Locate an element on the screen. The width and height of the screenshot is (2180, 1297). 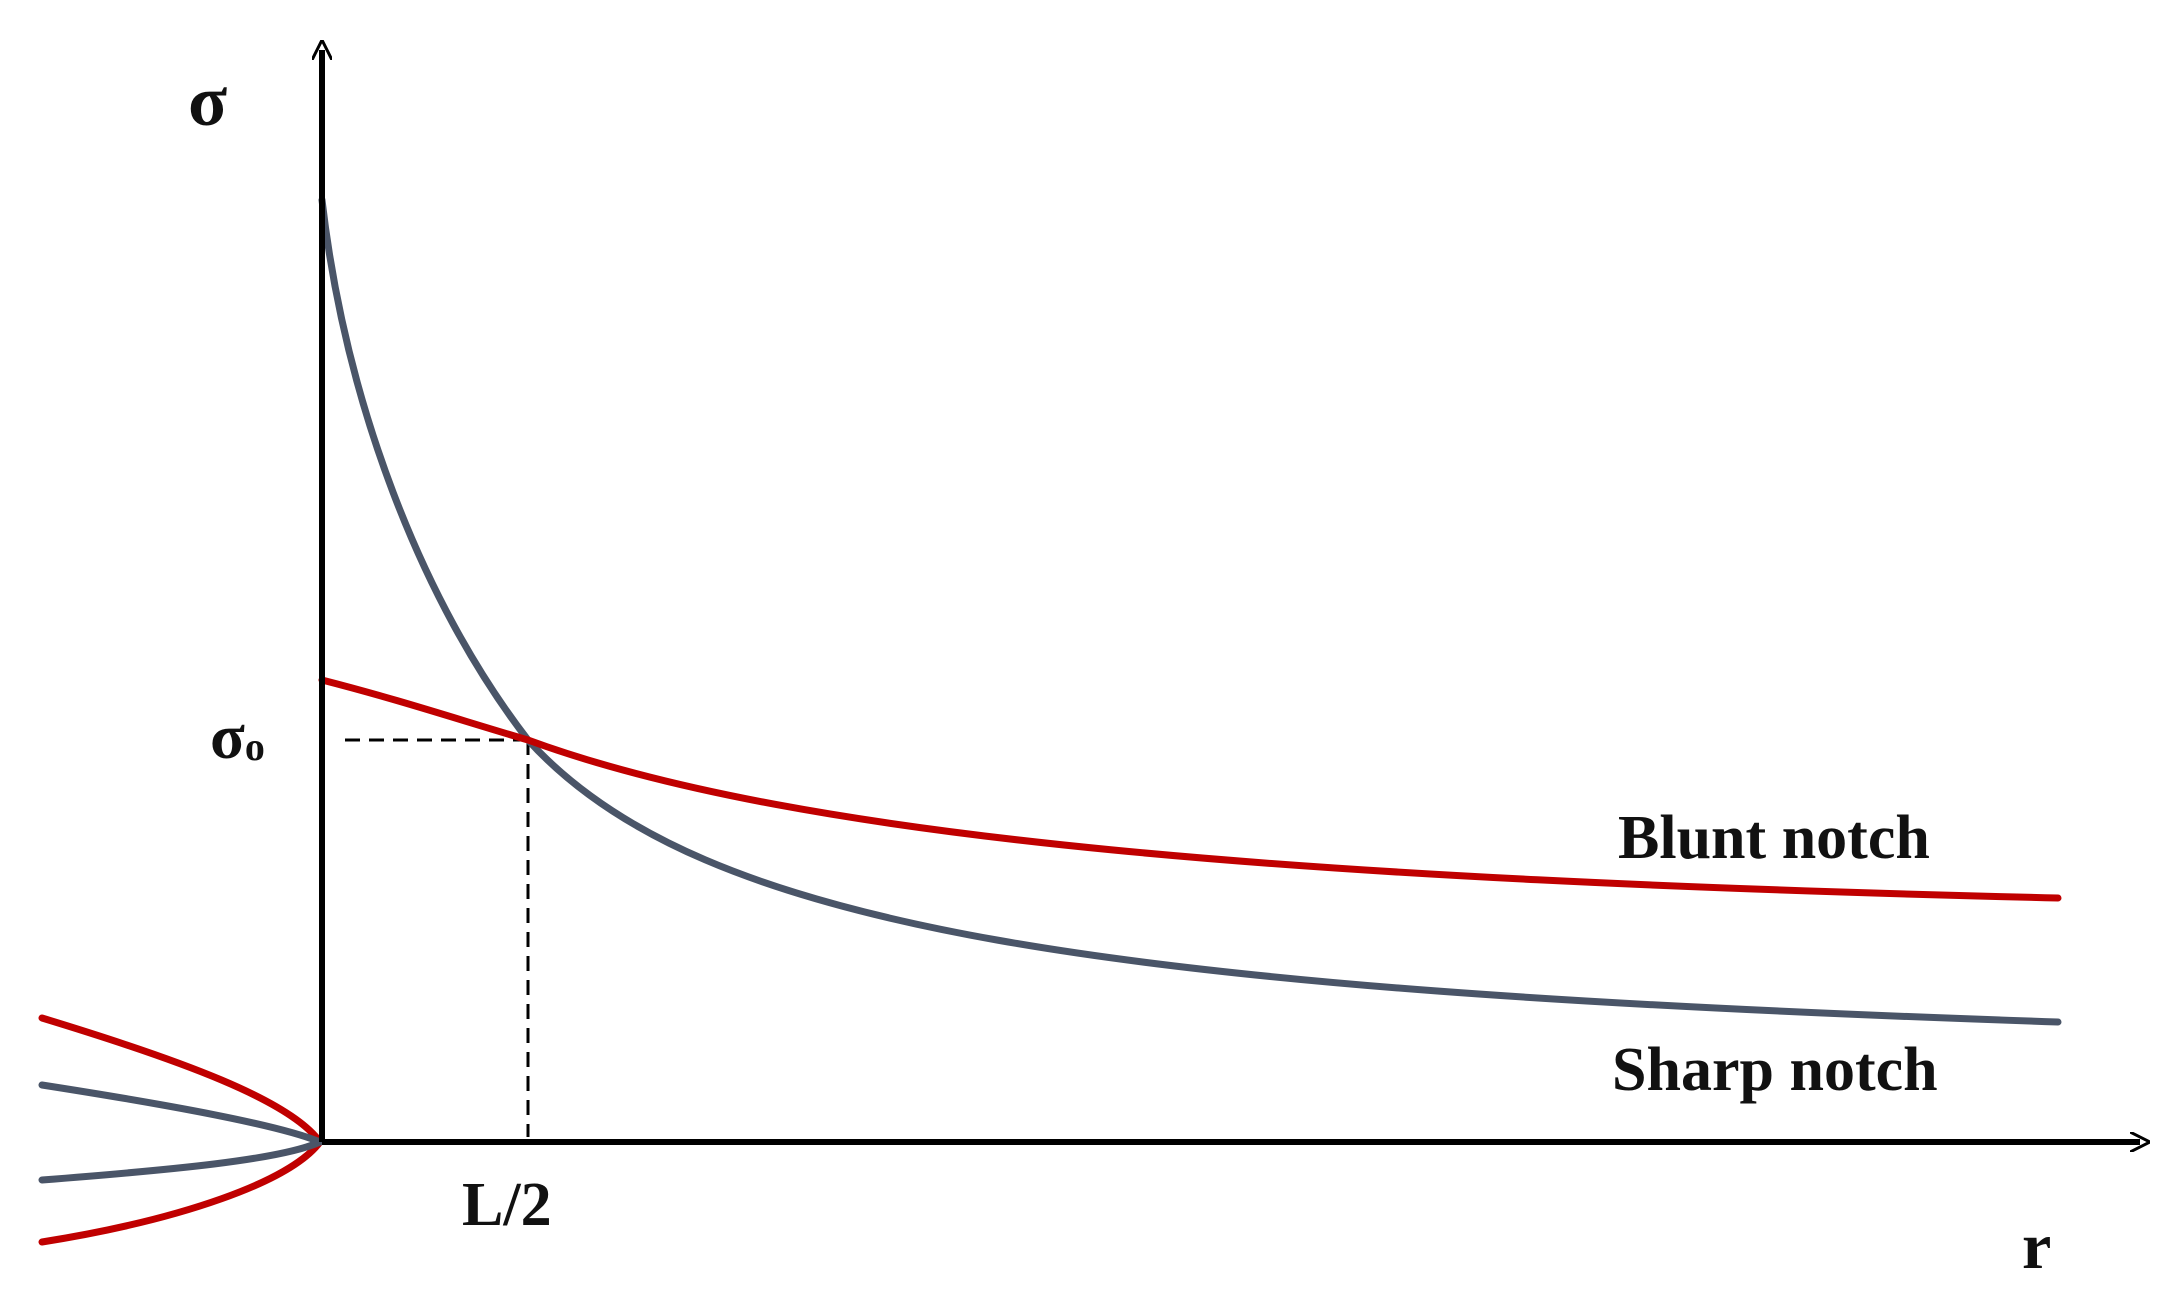
sigma-o-subscript: o is located at coordinates (255, 746).